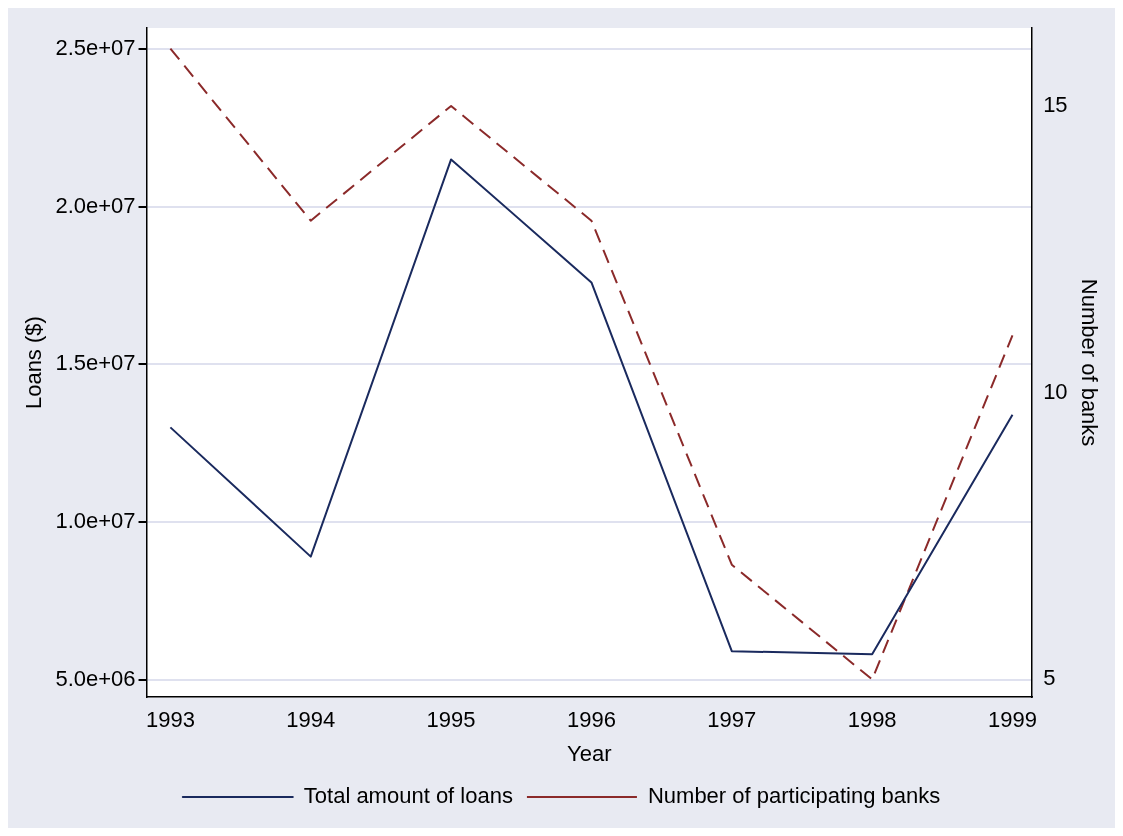 This screenshot has width=1123, height=836. I want to click on x-tick-label: 1998, so click(872, 720).